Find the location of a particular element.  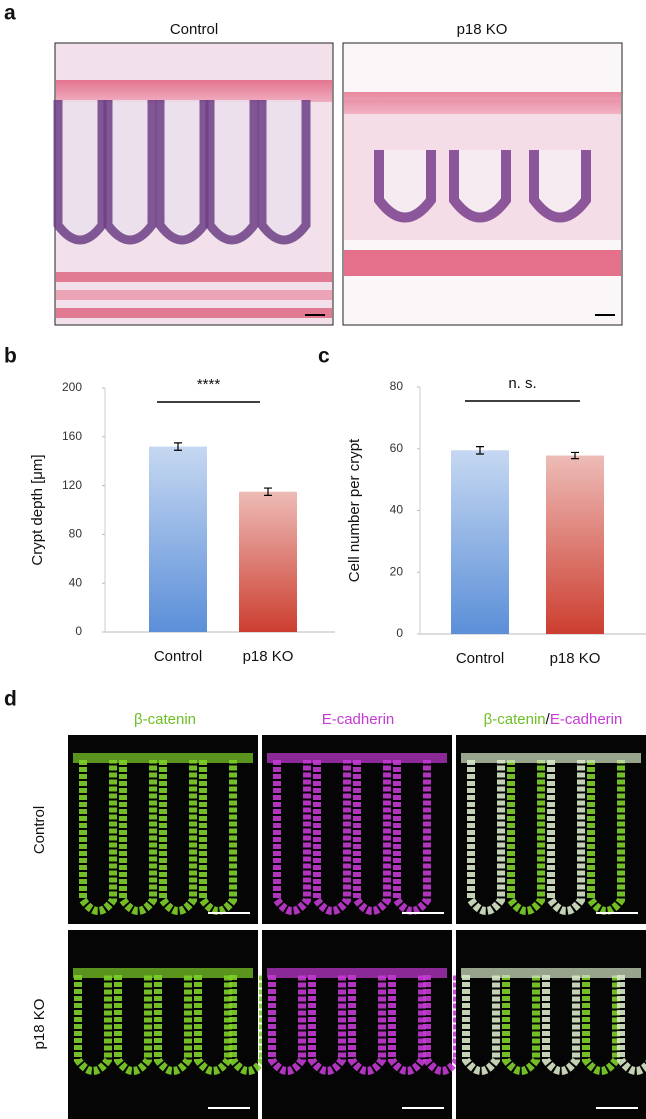

row-label: Control is located at coordinates (39, 830).